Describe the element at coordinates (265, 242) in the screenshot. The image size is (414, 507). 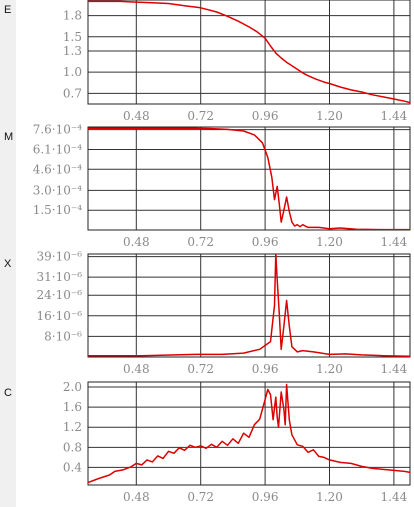
I see `x-tick-label-m: 0.96` at that location.